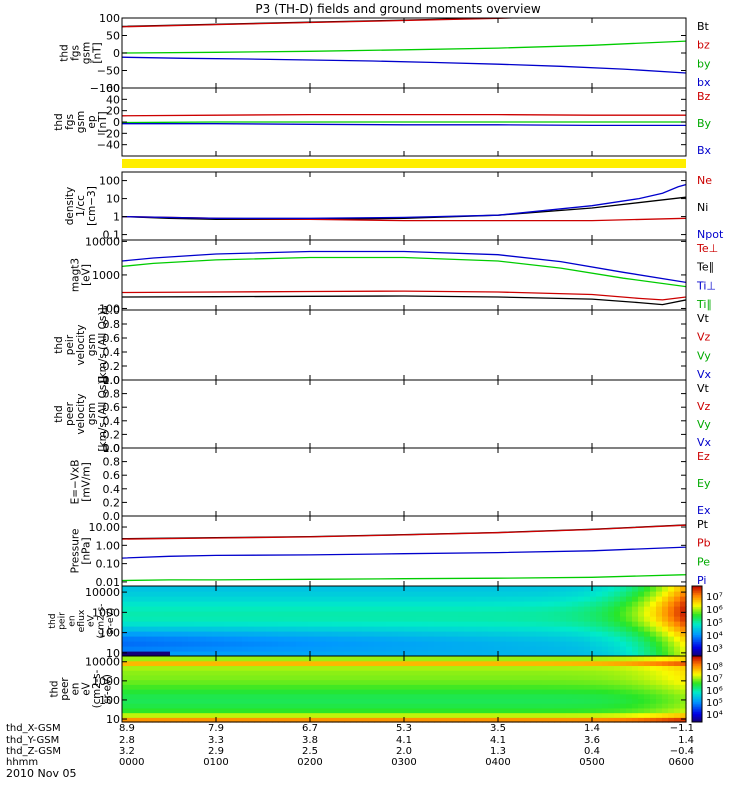  What do you see at coordinates (92, 206) in the screenshot?
I see `y-axis-label: [cm−3]` at bounding box center [92, 206].